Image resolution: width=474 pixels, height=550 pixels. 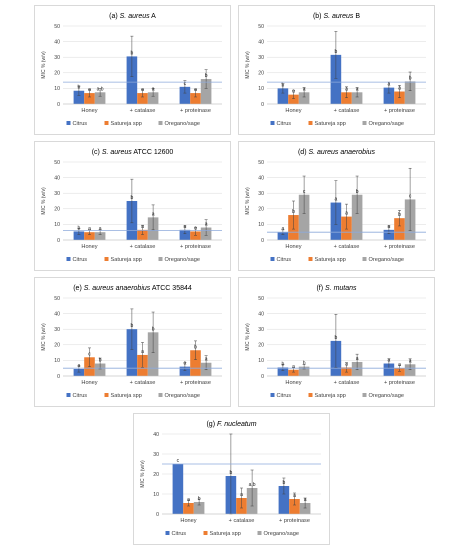 What do you see at coordinates (261, 27) in the screenshot?
I see `y-tick-label: 50` at bounding box center [261, 27].